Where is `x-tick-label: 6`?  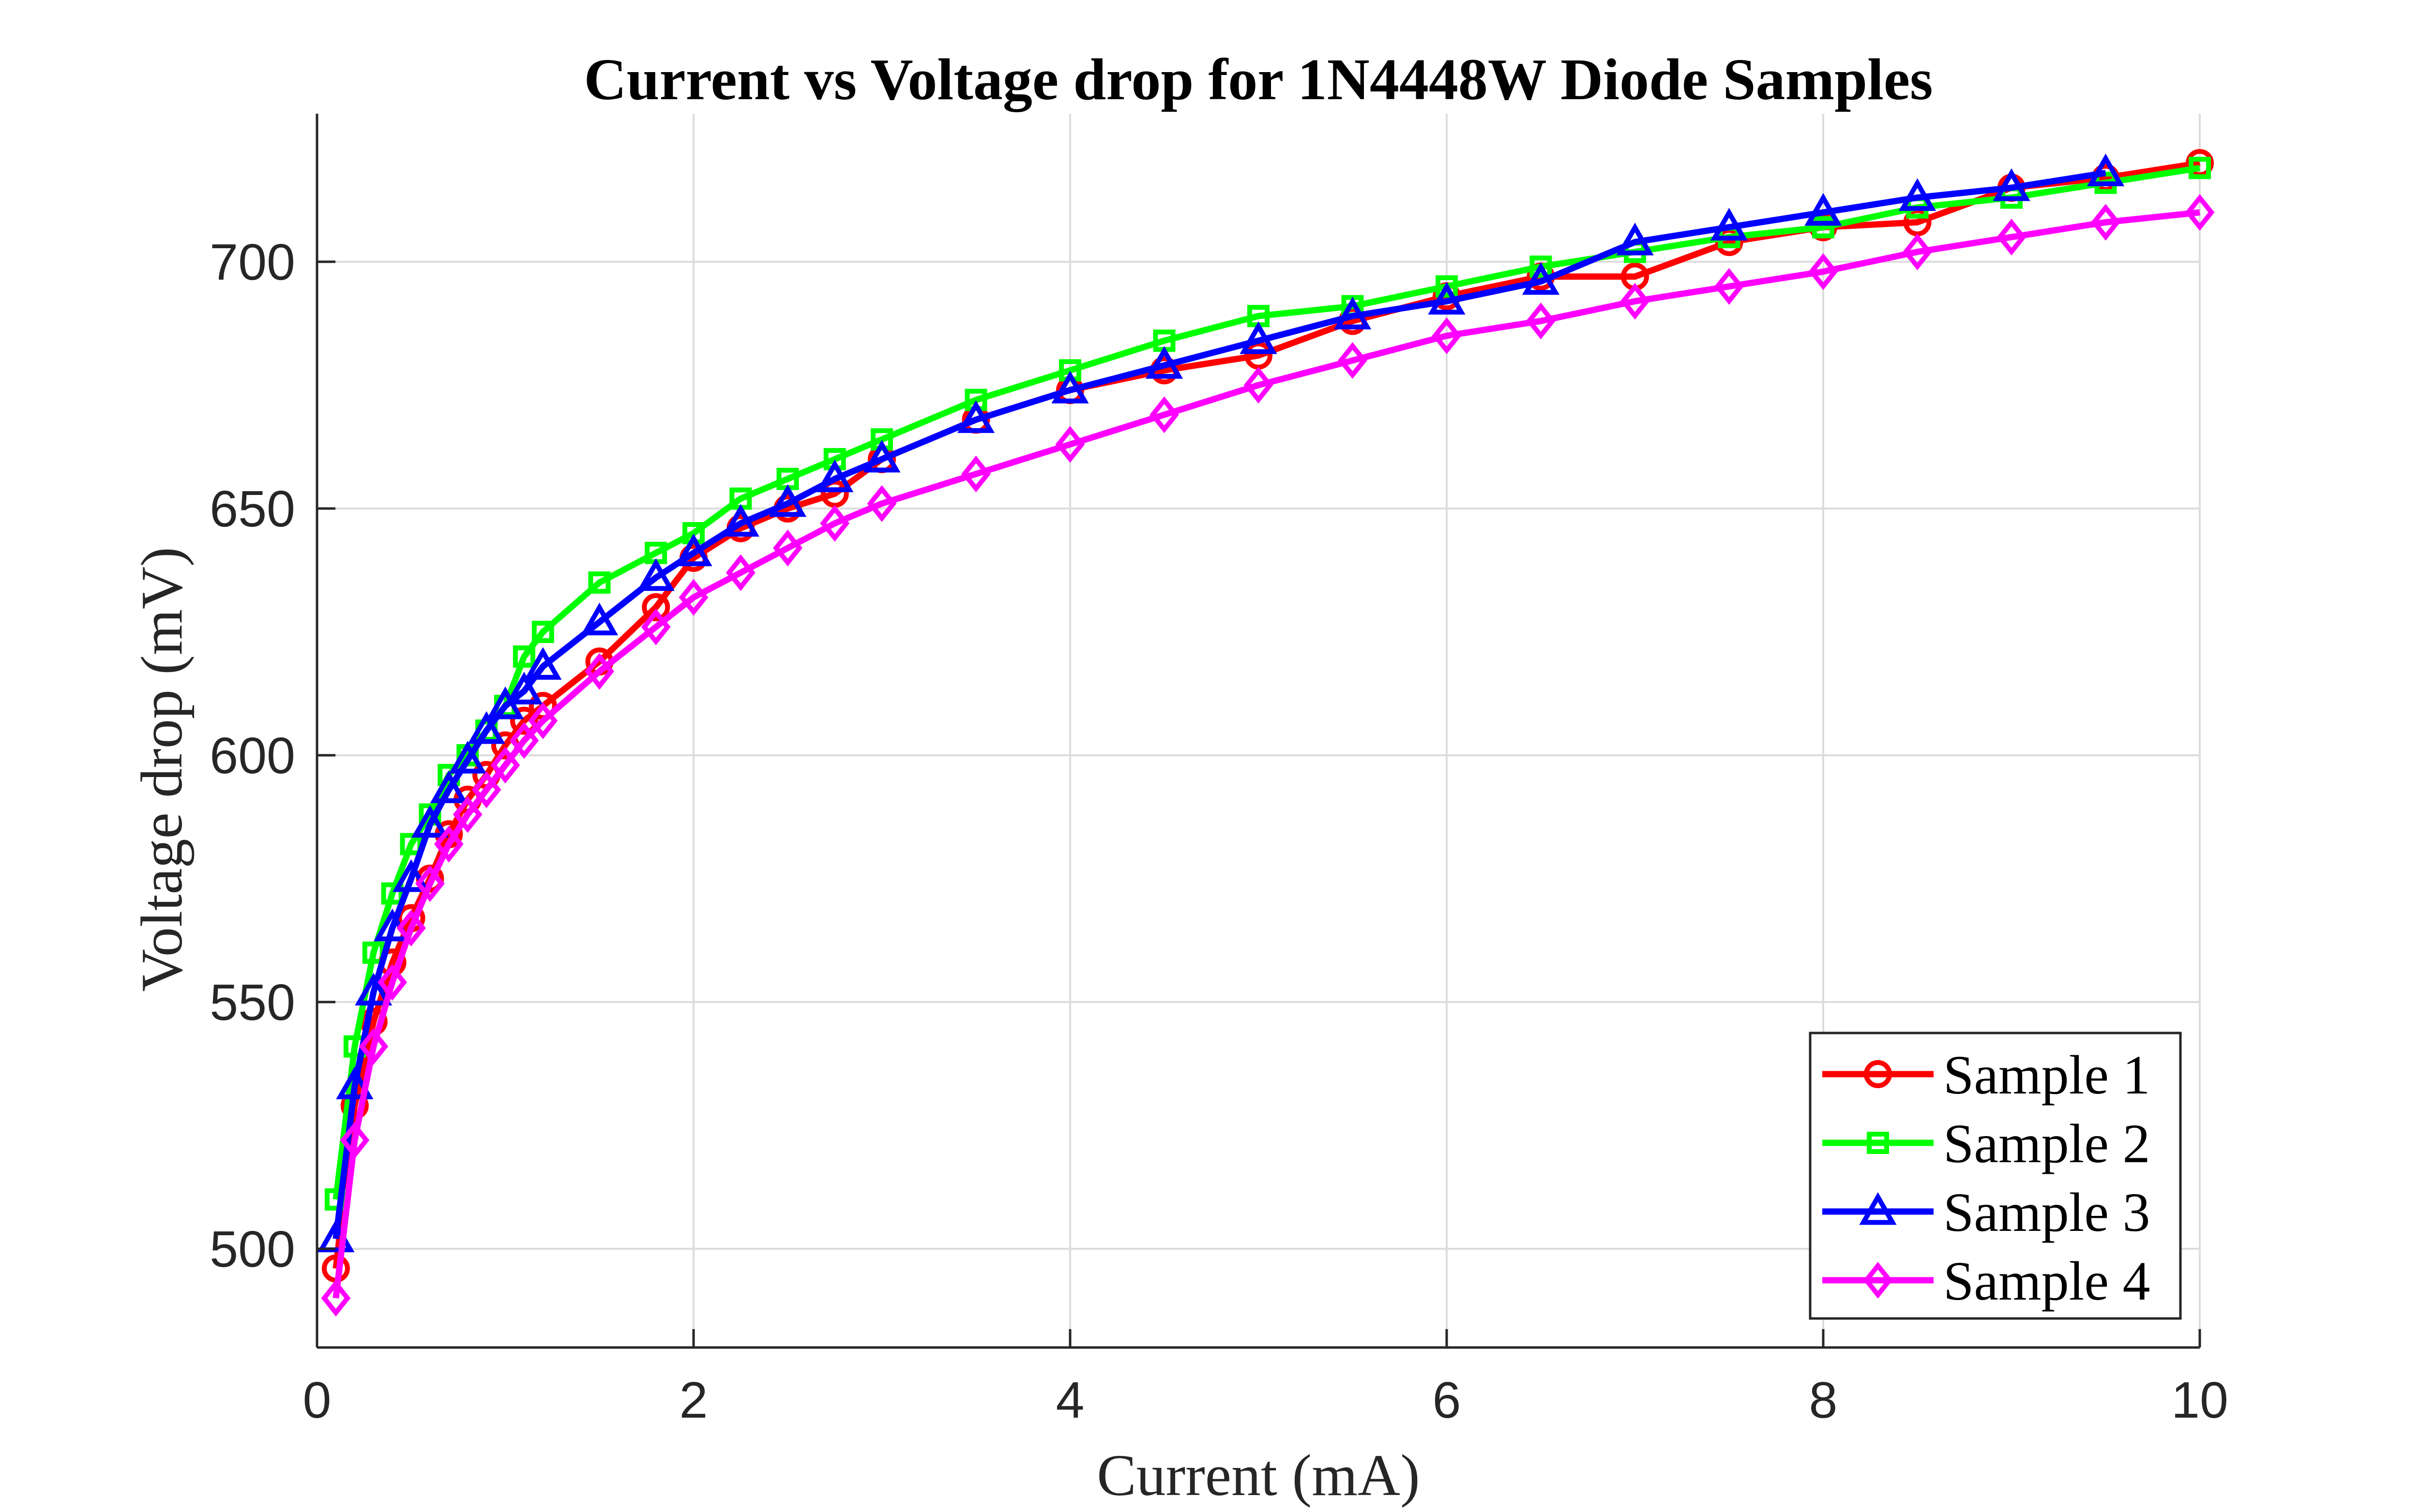 x-tick-label: 6 is located at coordinates (1447, 1400).